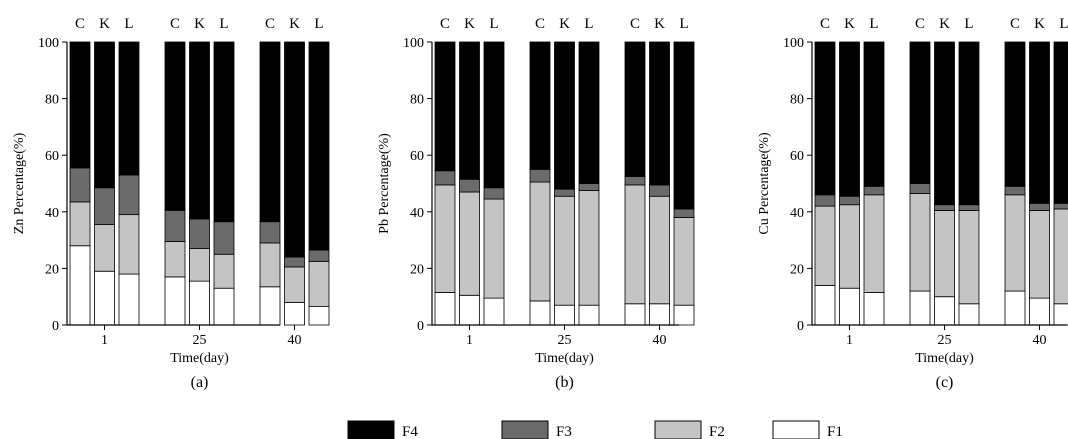 The image size is (1068, 439). Describe the element at coordinates (797, 156) in the screenshot. I see `y-tick-label: 60` at that location.